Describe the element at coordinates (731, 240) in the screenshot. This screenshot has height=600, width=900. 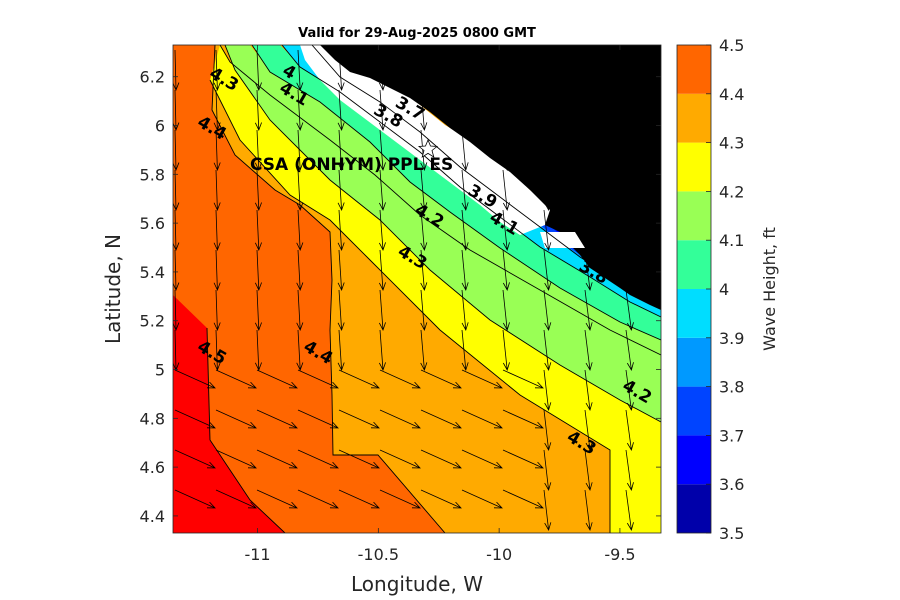
I see `colorbar-tick-label: 4.1` at that location.